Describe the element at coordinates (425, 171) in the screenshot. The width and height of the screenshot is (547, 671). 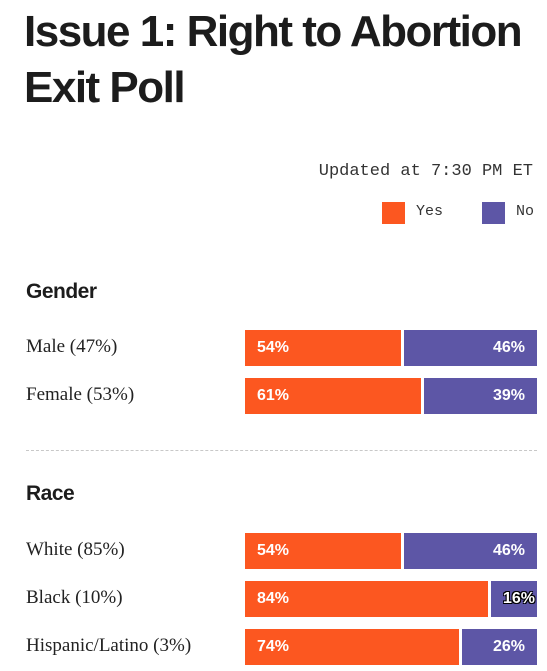
I see `updated-timestamp: Updated at 7:30 PM ET` at that location.